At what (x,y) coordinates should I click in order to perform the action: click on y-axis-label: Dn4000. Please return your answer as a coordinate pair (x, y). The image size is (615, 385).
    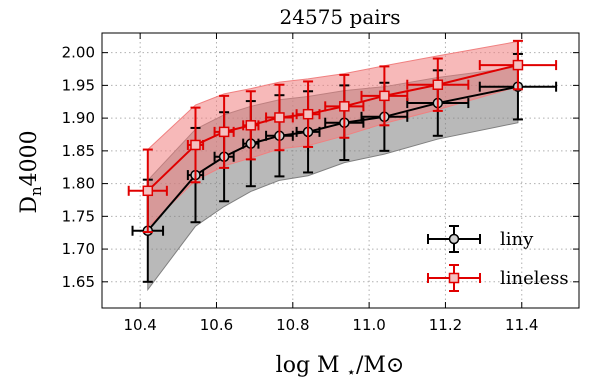
    Looking at the image, I should click on (31, 171).